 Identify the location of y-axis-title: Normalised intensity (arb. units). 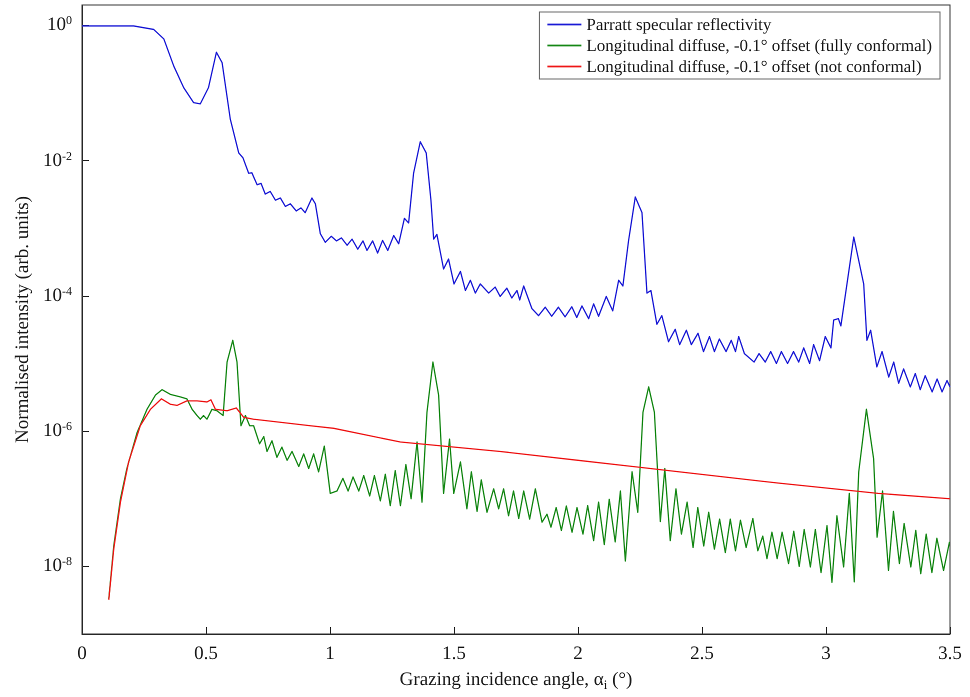
(22, 319).